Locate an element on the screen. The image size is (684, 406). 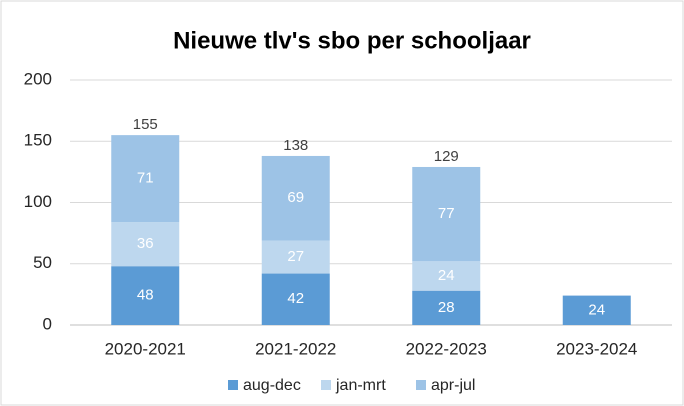
data-label: 71 is located at coordinates (145, 178).